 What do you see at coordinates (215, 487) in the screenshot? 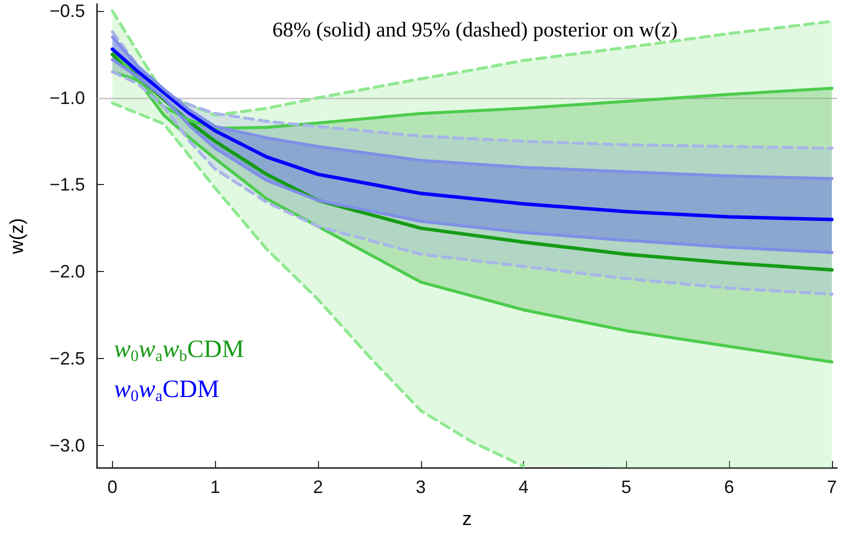
I see `x-tick-label: 1` at bounding box center [215, 487].